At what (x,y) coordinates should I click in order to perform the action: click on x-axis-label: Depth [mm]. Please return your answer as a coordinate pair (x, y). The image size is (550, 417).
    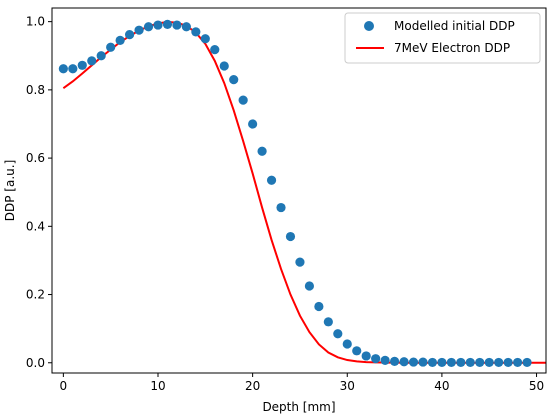
    Looking at the image, I should click on (298, 407).